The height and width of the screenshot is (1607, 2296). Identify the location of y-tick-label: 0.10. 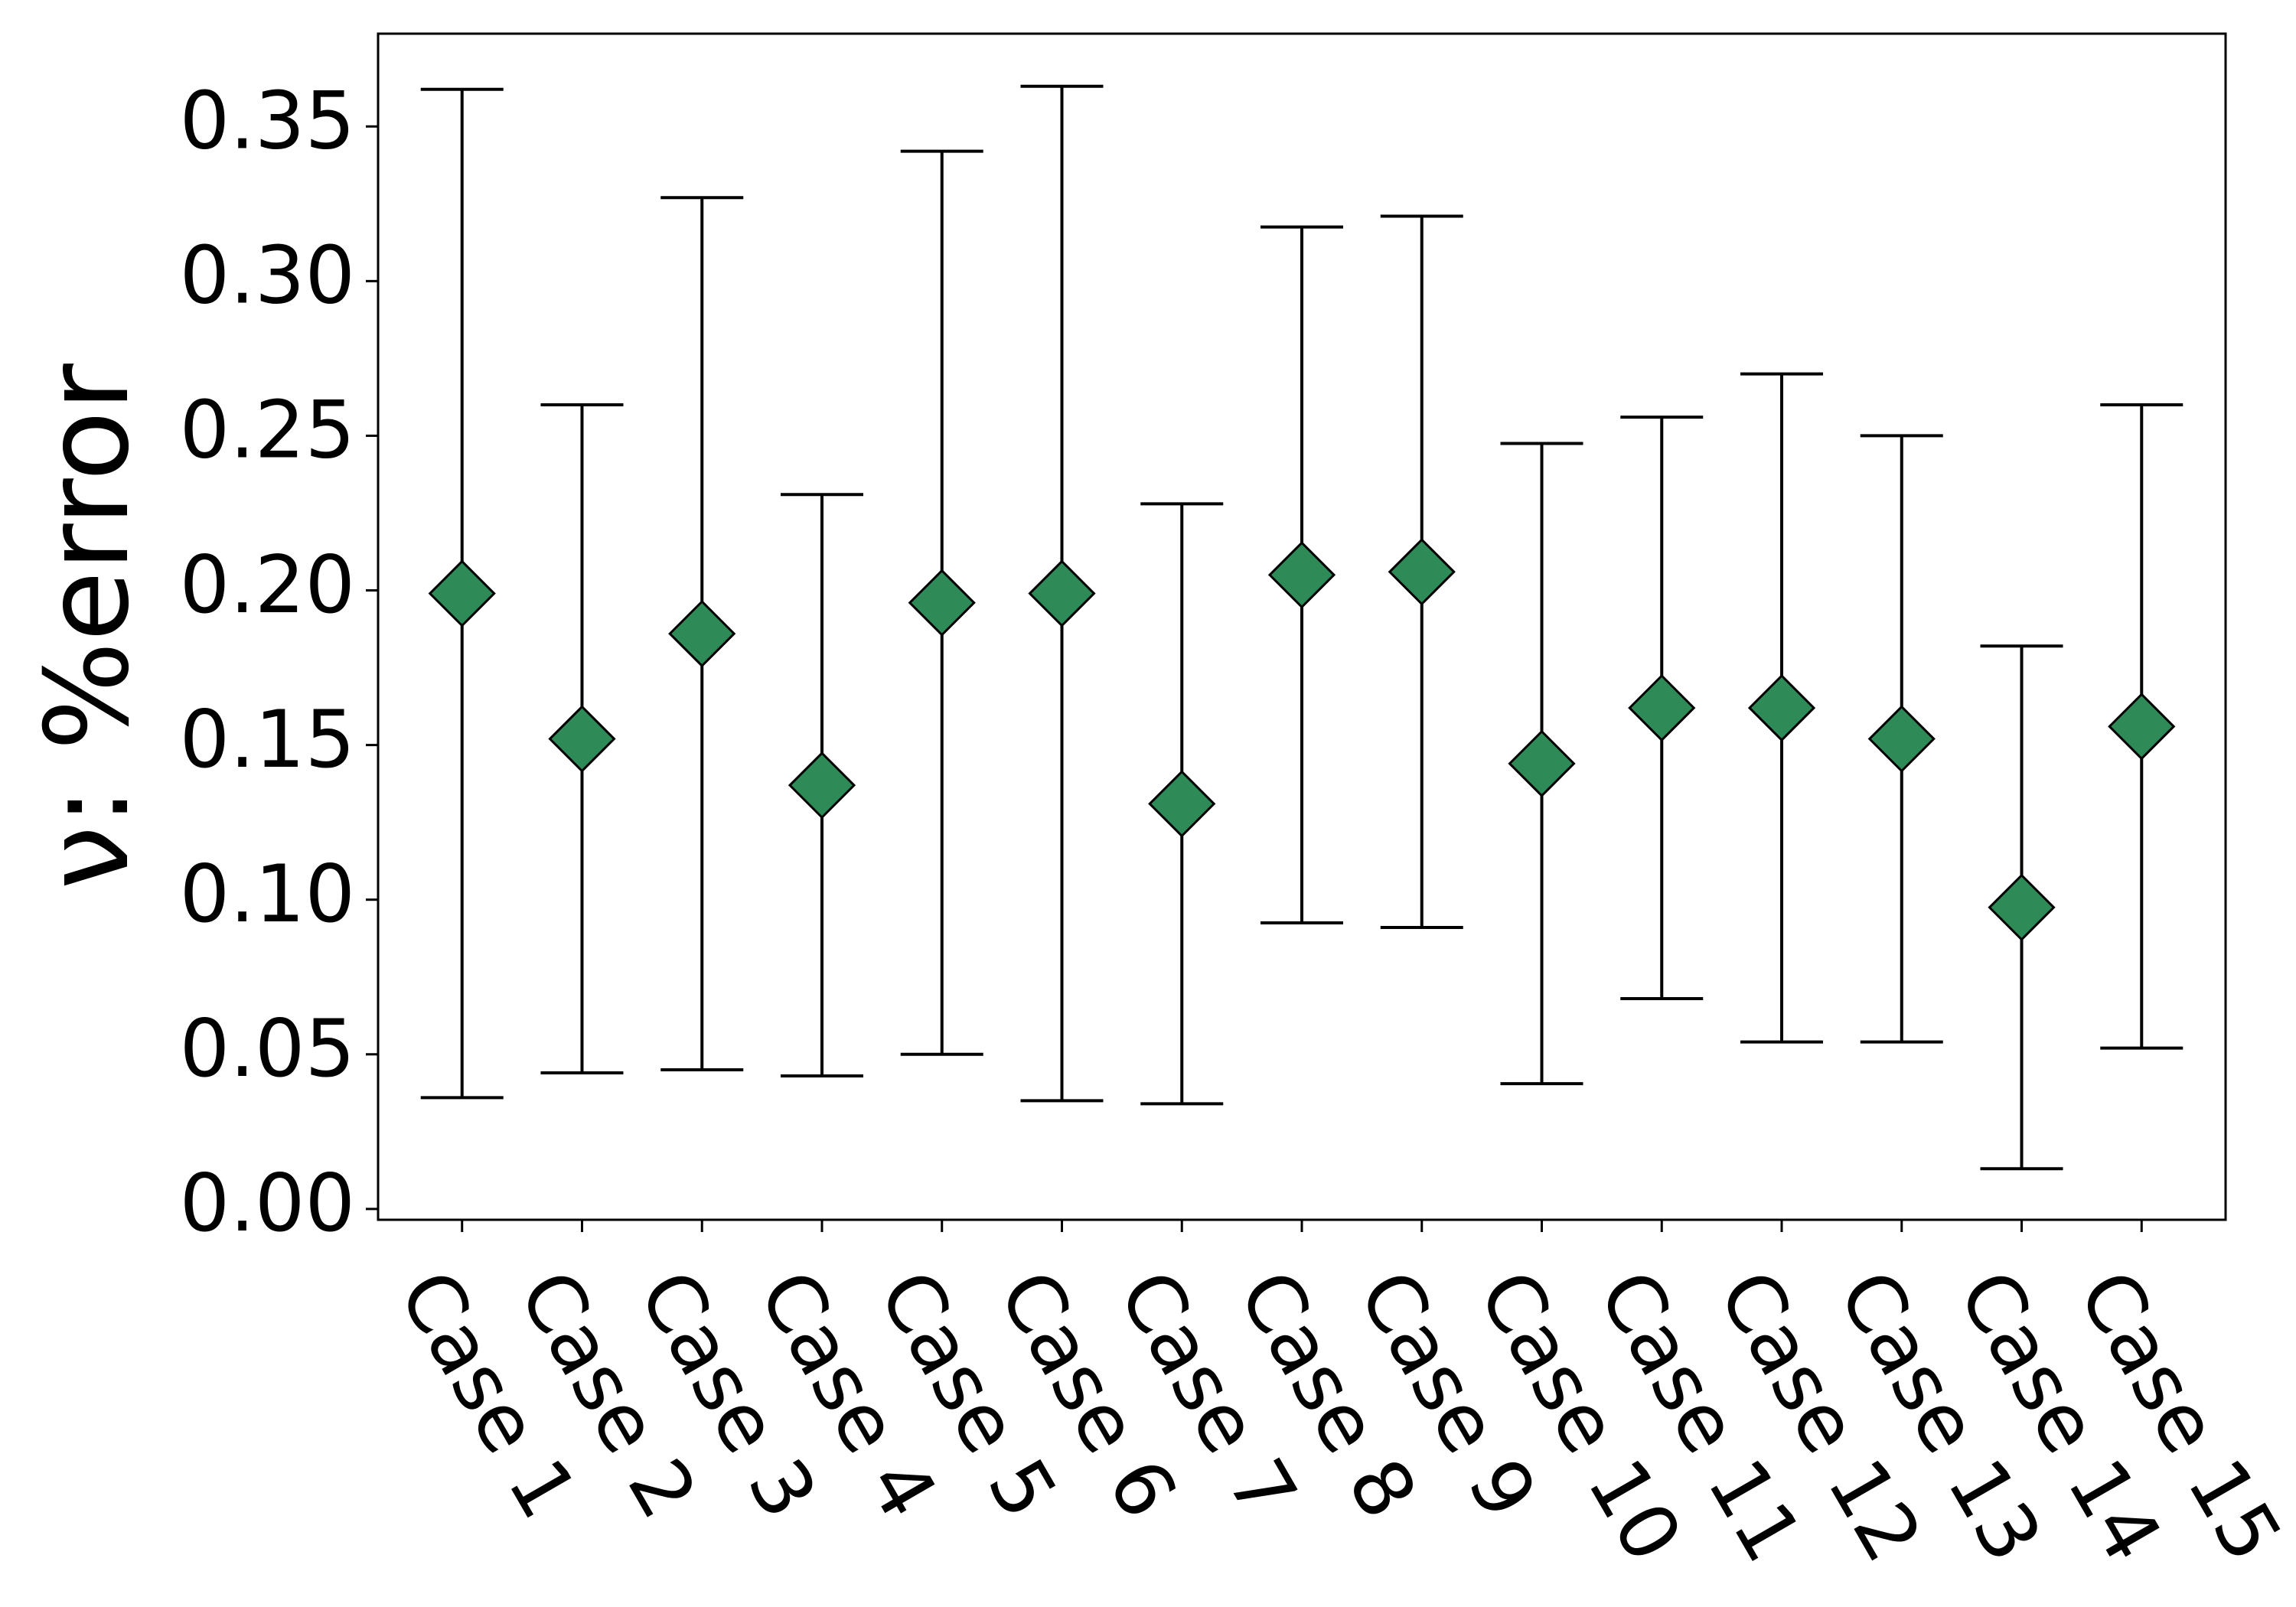
(267, 894).